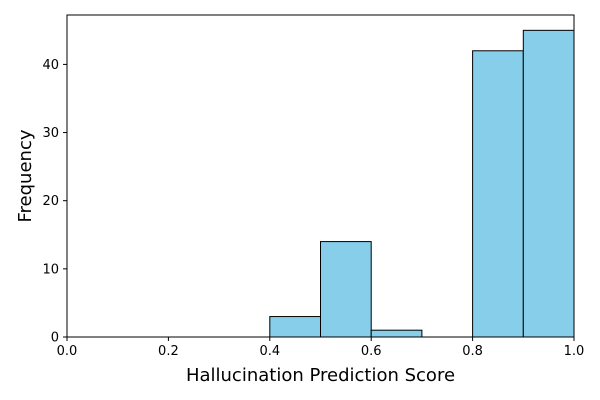  I want to click on y-axis-ticks: 0 10 20 30 40, so click(54, 202).